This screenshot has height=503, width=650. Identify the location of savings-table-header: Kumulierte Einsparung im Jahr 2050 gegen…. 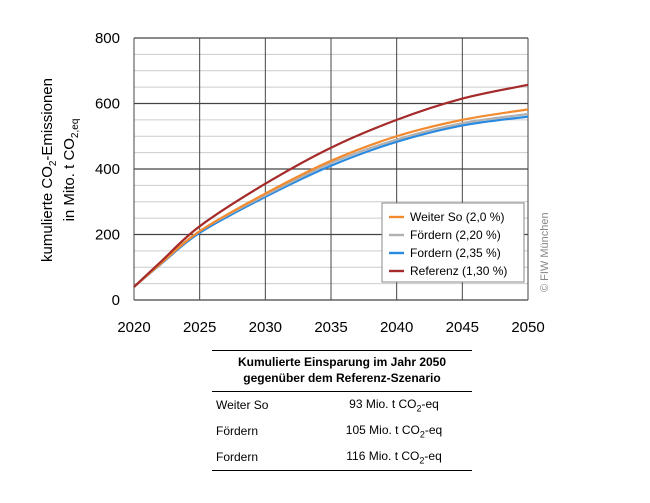
(342, 371).